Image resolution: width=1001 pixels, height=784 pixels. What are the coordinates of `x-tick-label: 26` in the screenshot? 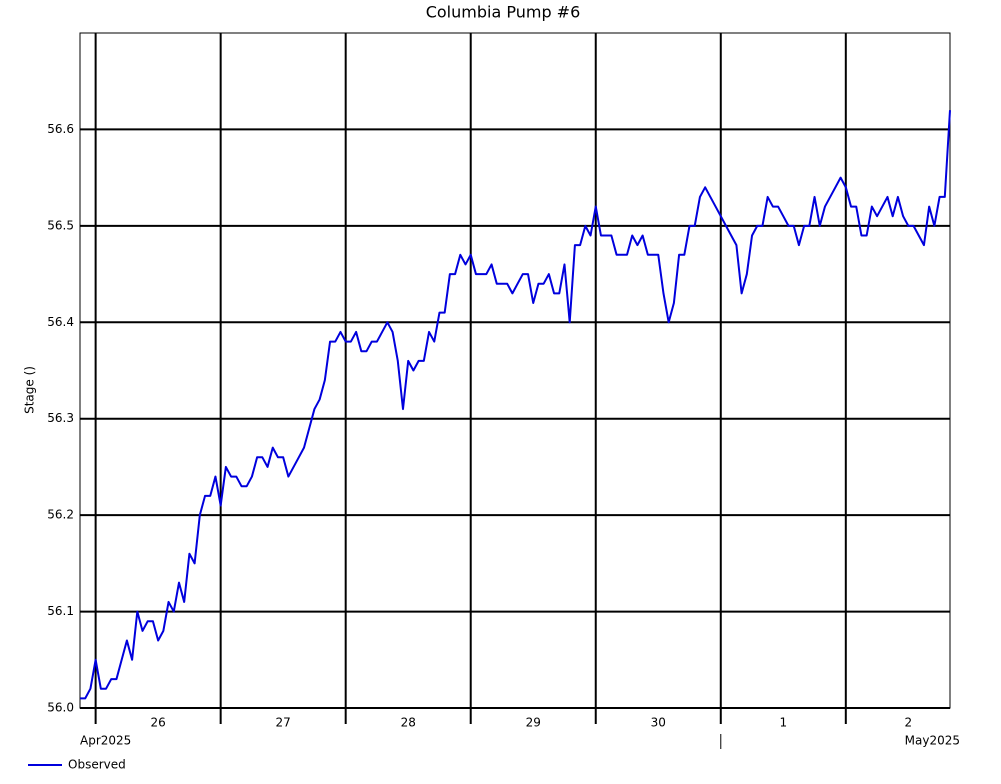 It's located at (158, 723).